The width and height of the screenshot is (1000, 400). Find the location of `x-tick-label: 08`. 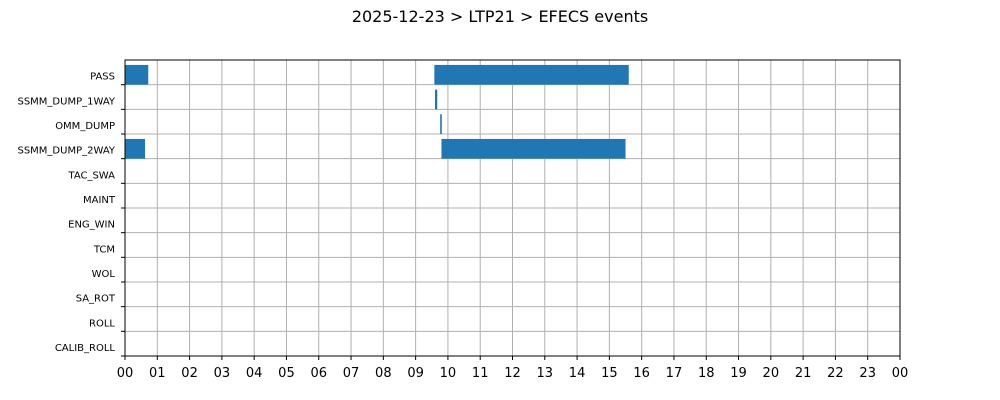

x-tick-label: 08 is located at coordinates (383, 373).